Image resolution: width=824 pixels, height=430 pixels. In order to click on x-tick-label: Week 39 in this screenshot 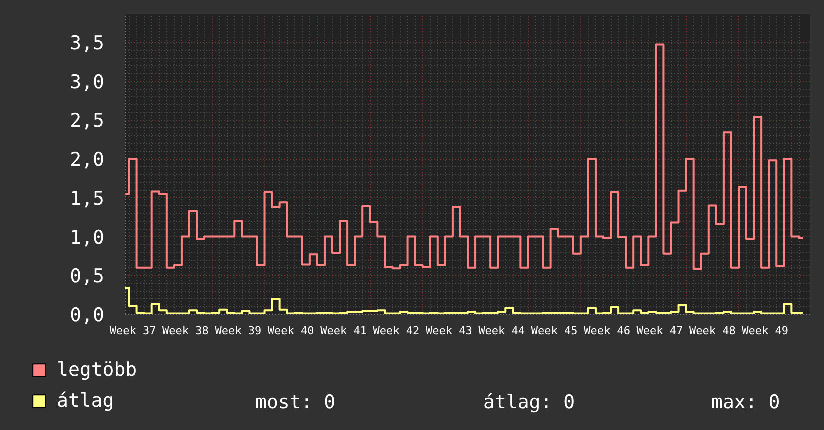, I will do `click(238, 331)`.